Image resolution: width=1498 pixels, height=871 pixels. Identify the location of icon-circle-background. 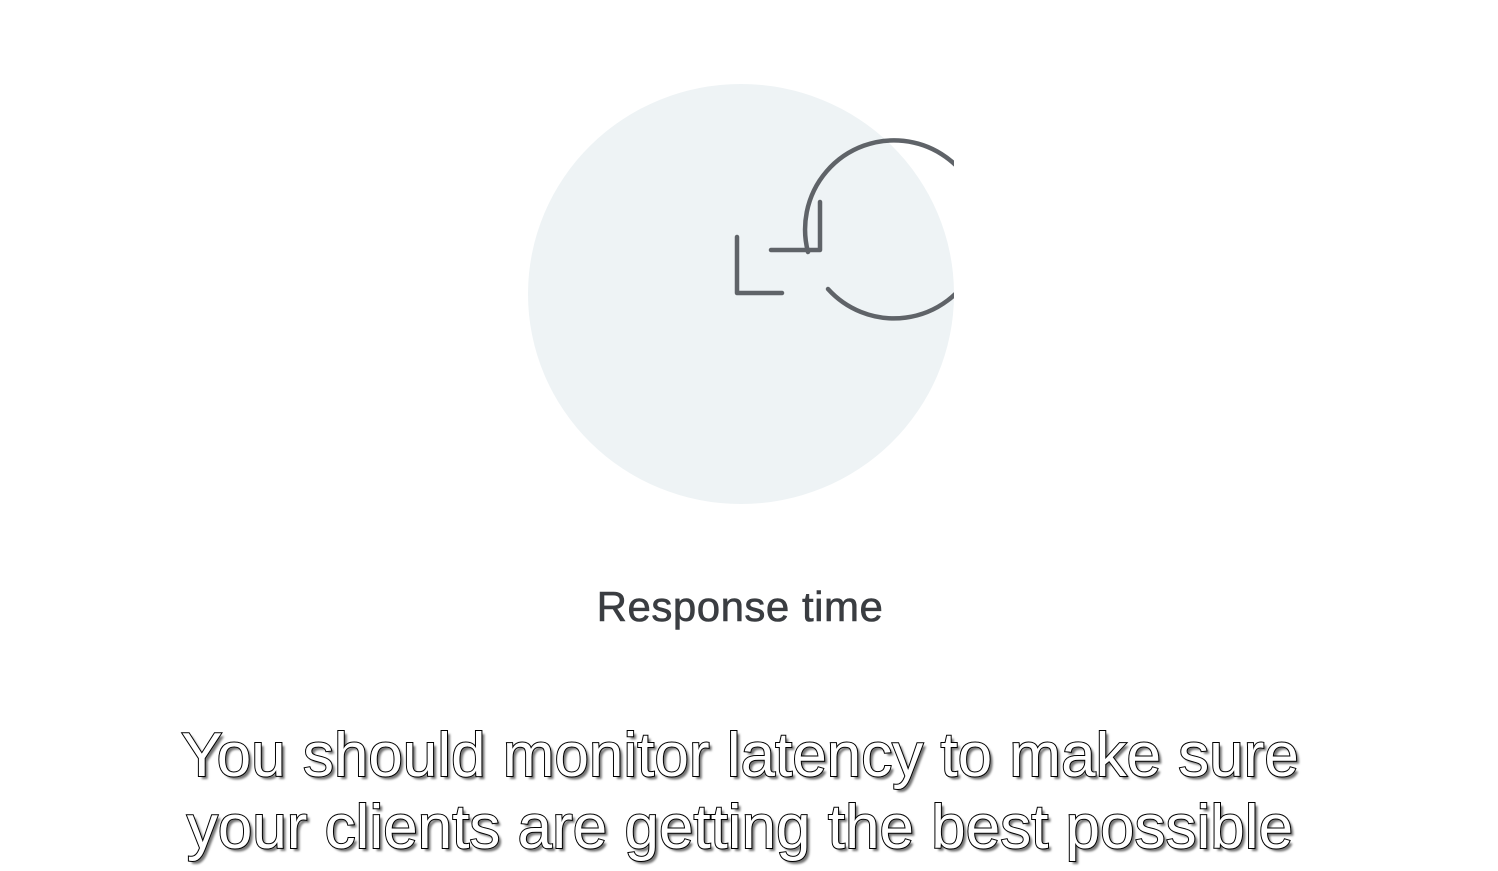
(741, 294).